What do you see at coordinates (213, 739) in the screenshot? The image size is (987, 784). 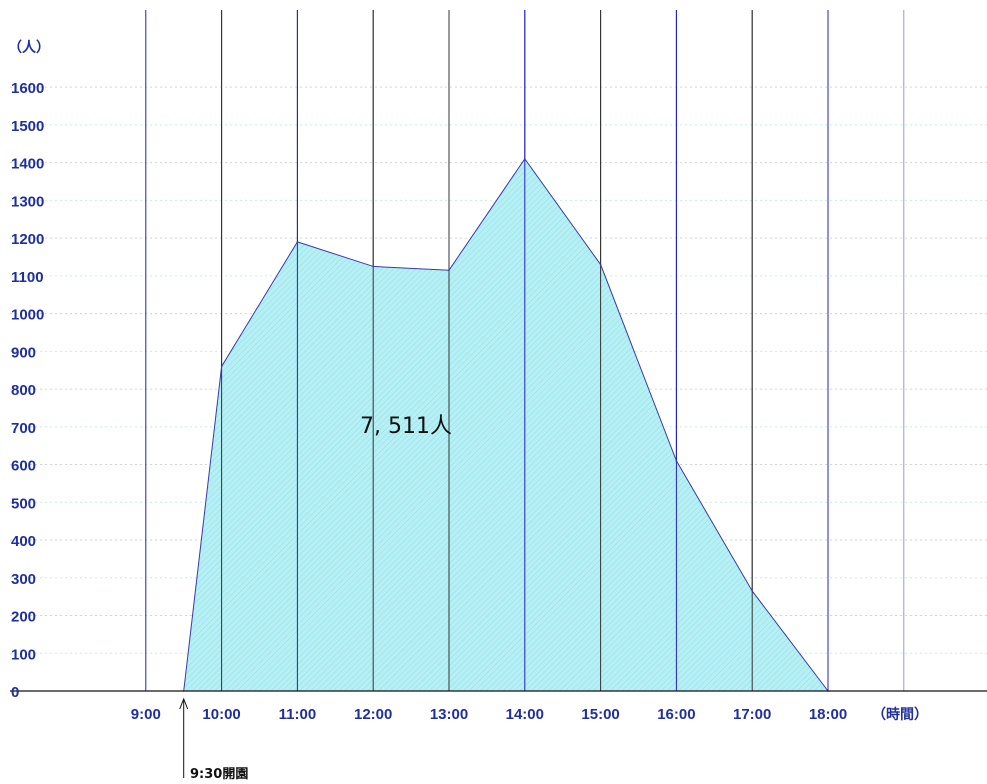 I see `opening-time-annotation: 9:30開園` at bounding box center [213, 739].